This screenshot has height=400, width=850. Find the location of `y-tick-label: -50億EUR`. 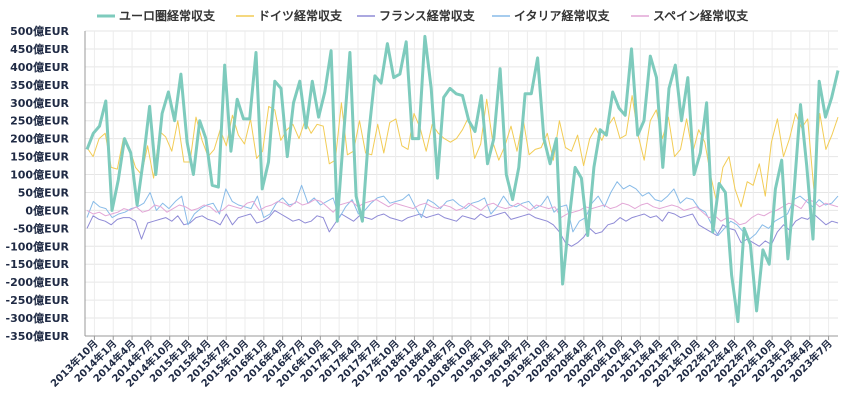

y-tick-label: -50億EUR is located at coordinates (41, 228).